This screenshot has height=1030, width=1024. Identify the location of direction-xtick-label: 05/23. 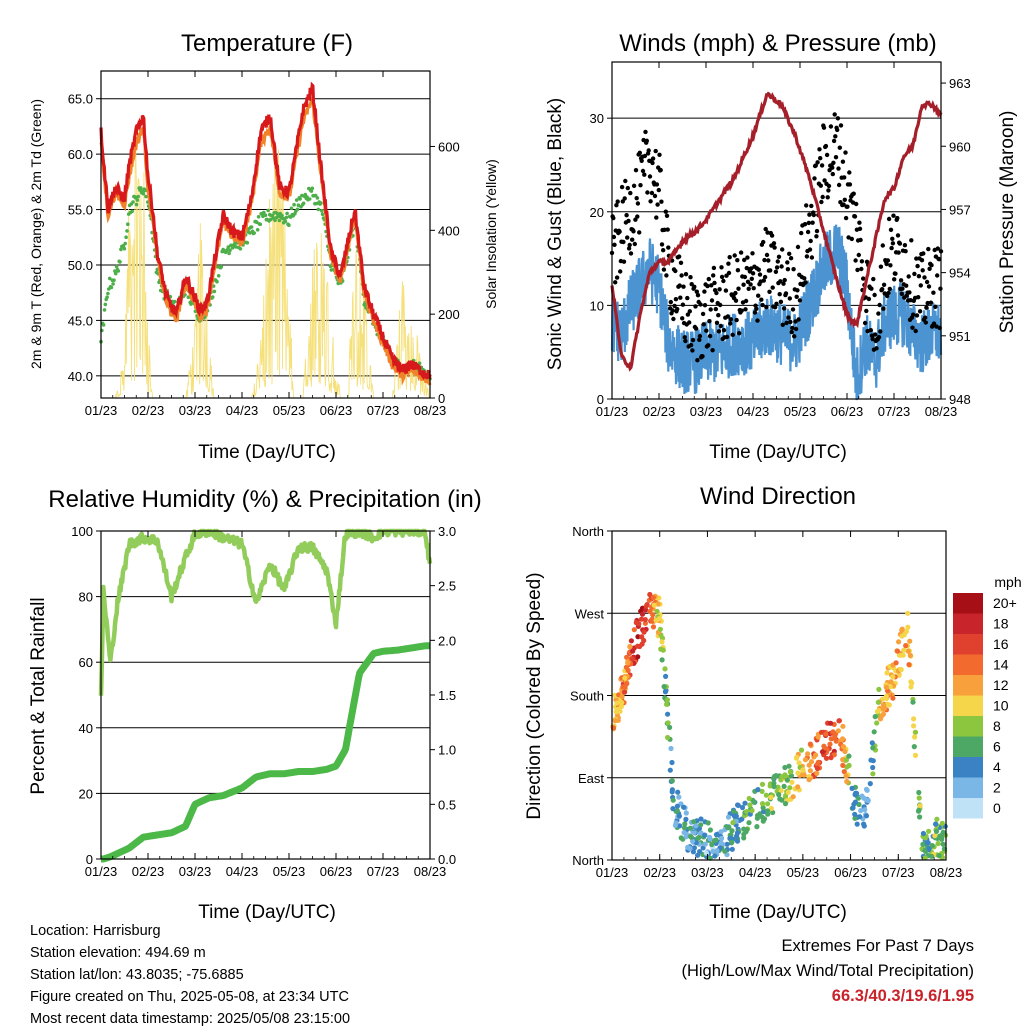
(803, 872).